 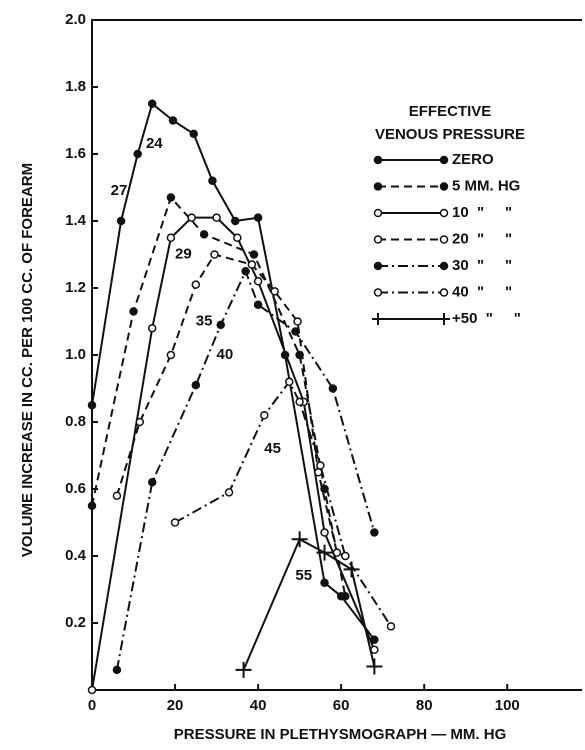 What do you see at coordinates (272, 448) in the screenshot?
I see `curve-label: 45` at bounding box center [272, 448].